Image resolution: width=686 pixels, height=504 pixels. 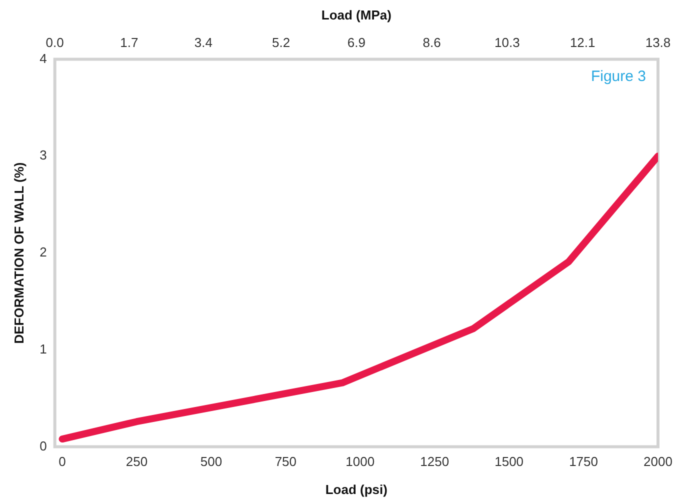 I want to click on x-tick-label: 1250, so click(x=435, y=462).